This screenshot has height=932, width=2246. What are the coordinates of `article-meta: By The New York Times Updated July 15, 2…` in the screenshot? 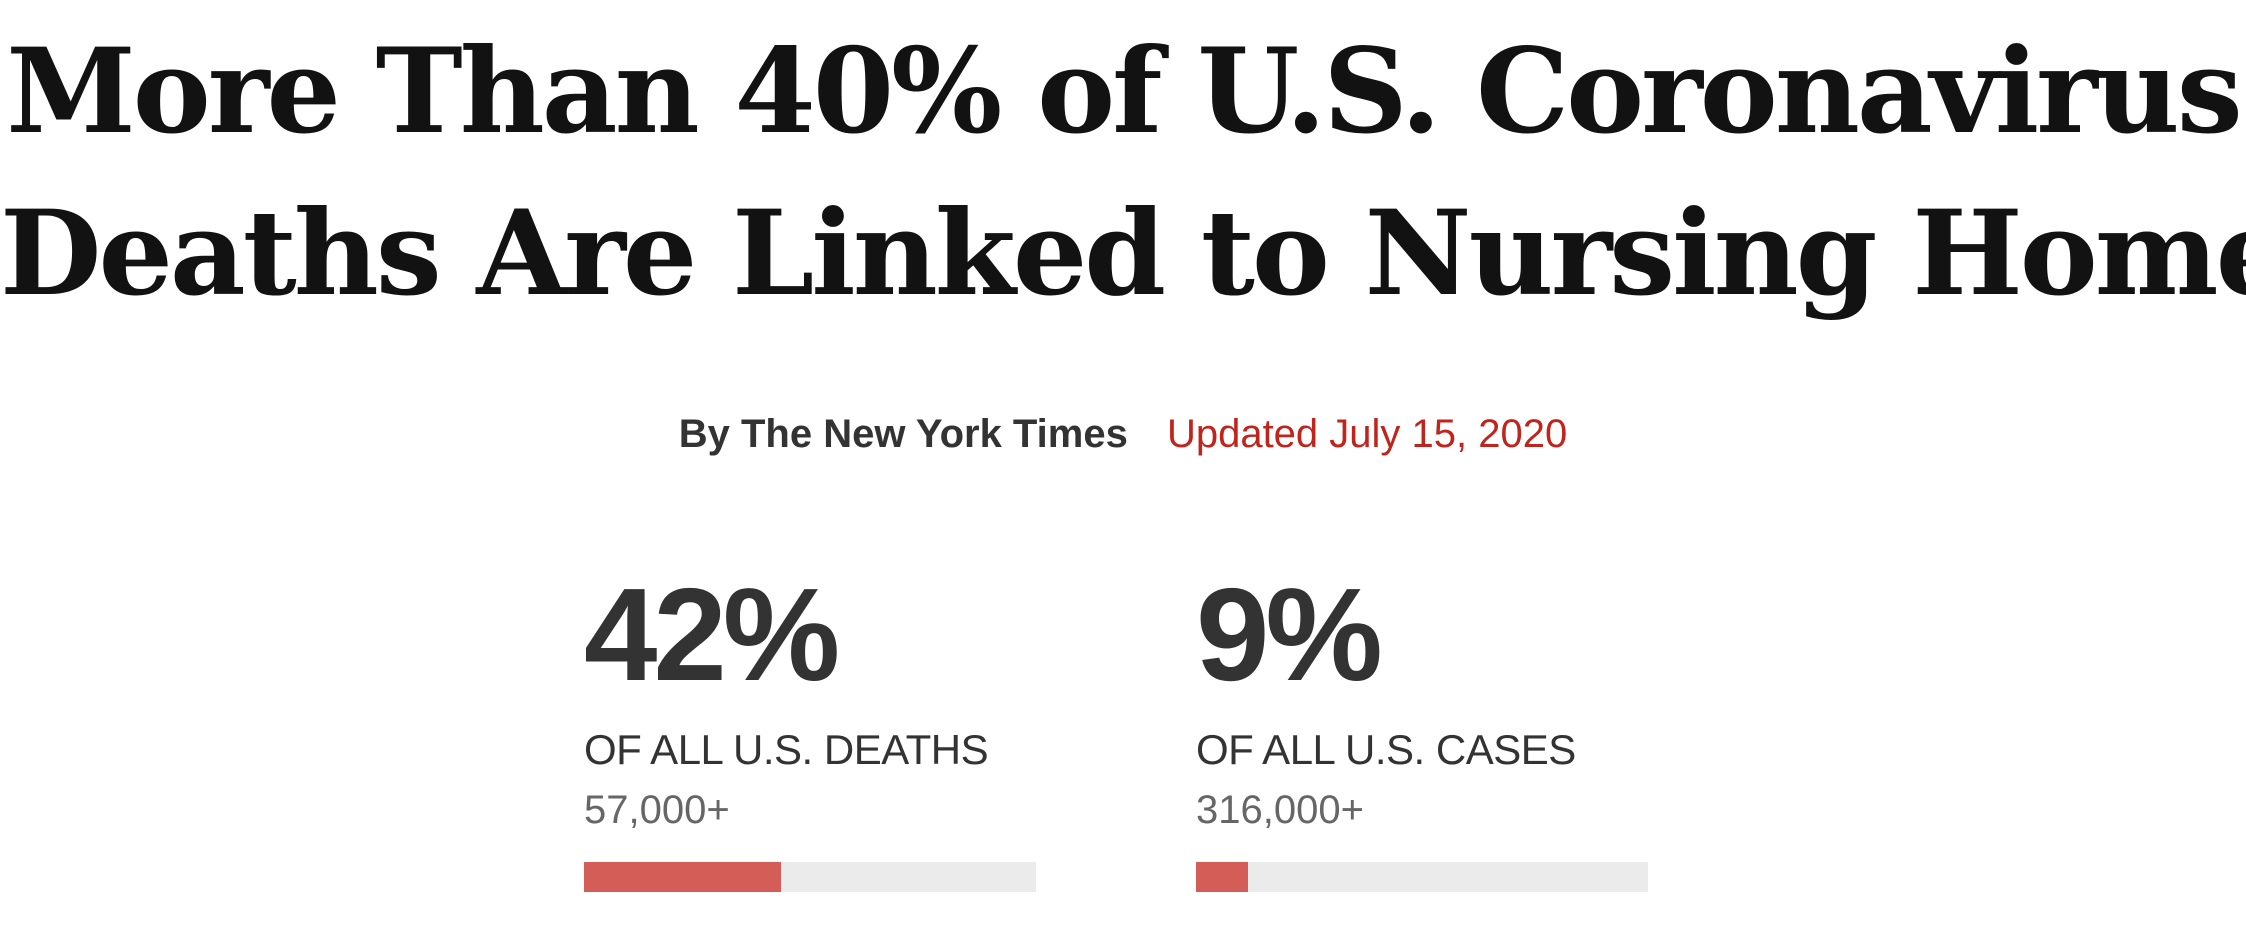 It's located at (1123, 434).